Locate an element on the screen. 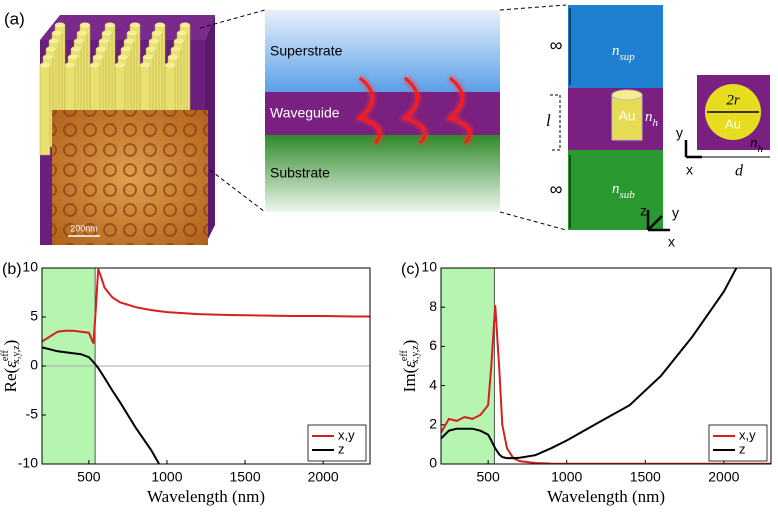 The image size is (778, 513). panel-label: (a) is located at coordinates (14, 18).